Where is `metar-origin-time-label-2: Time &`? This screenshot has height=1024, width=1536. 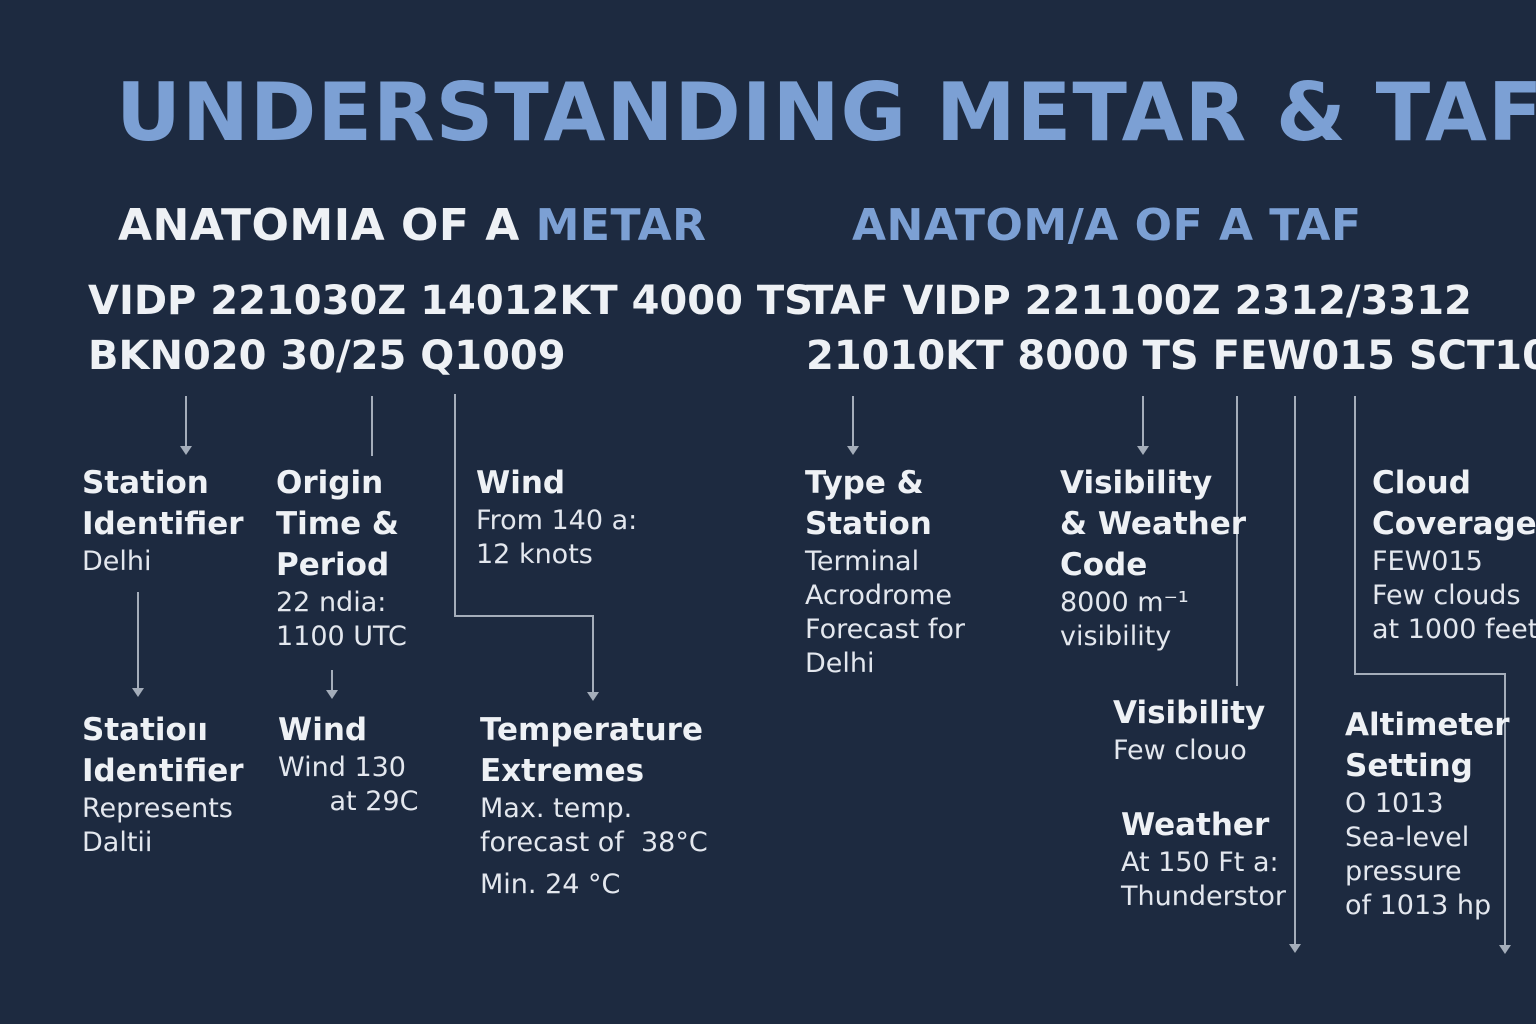 metar-origin-time-label-2: Time & is located at coordinates (337, 524).